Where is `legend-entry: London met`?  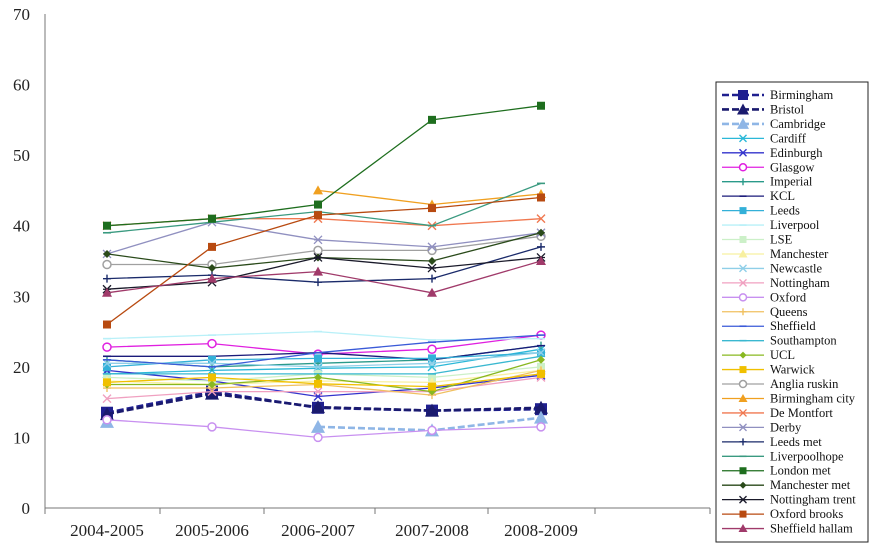
legend-entry: London met is located at coordinates (776, 471).